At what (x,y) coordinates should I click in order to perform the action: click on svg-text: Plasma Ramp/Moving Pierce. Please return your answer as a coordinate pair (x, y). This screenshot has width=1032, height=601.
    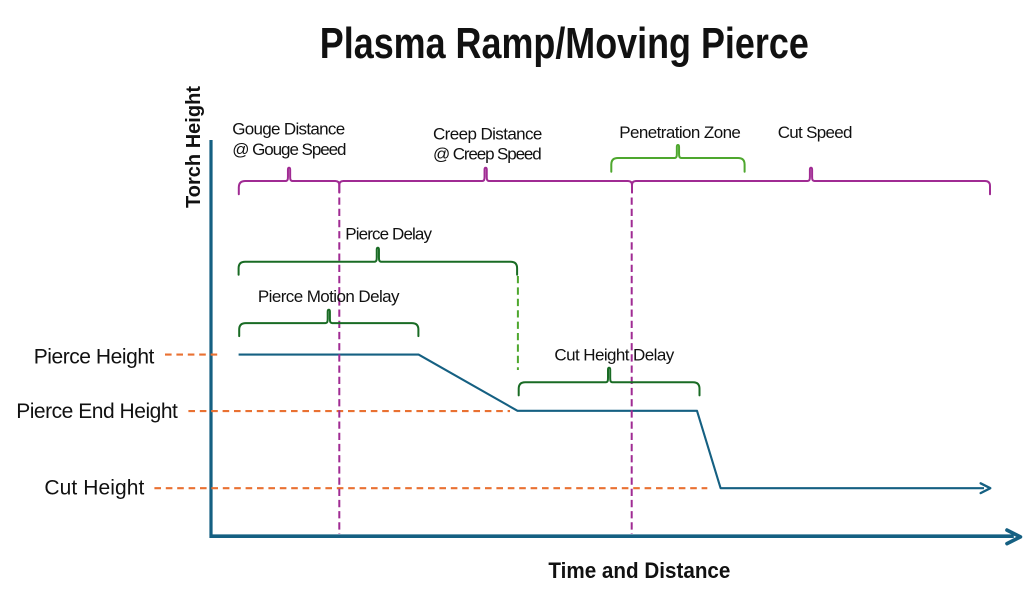
    Looking at the image, I should click on (564, 44).